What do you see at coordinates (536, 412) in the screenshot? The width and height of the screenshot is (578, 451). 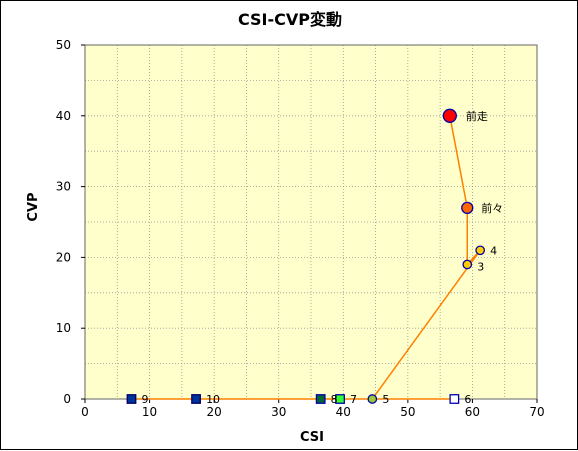 I see `x-tick-label: 70` at bounding box center [536, 412].